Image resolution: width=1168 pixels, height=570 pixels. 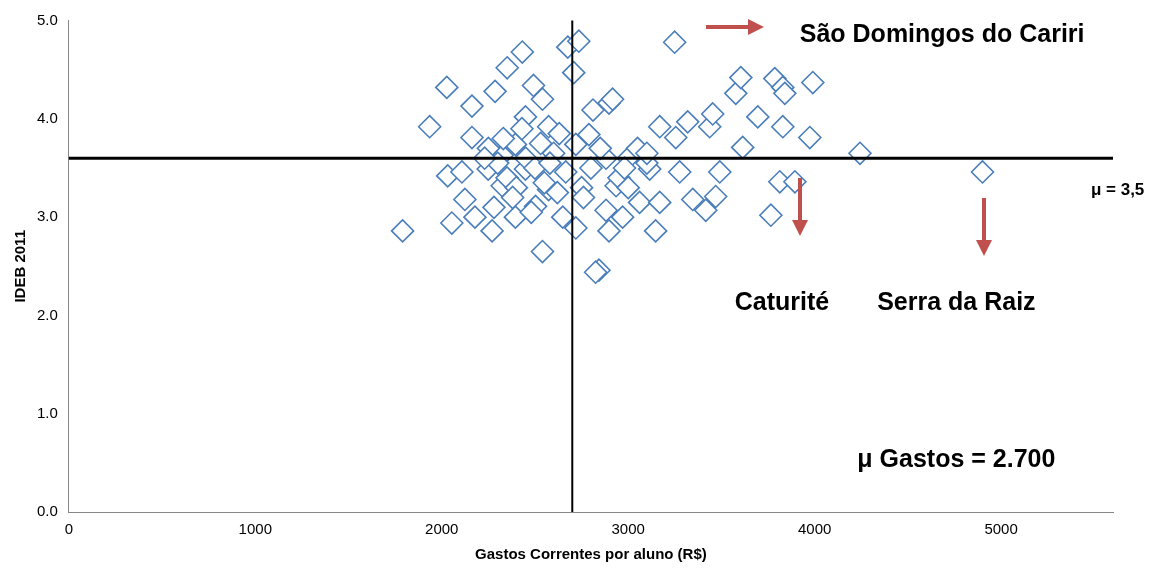 I want to click on annotation: μ Gastos = 2.700, so click(x=956, y=458).